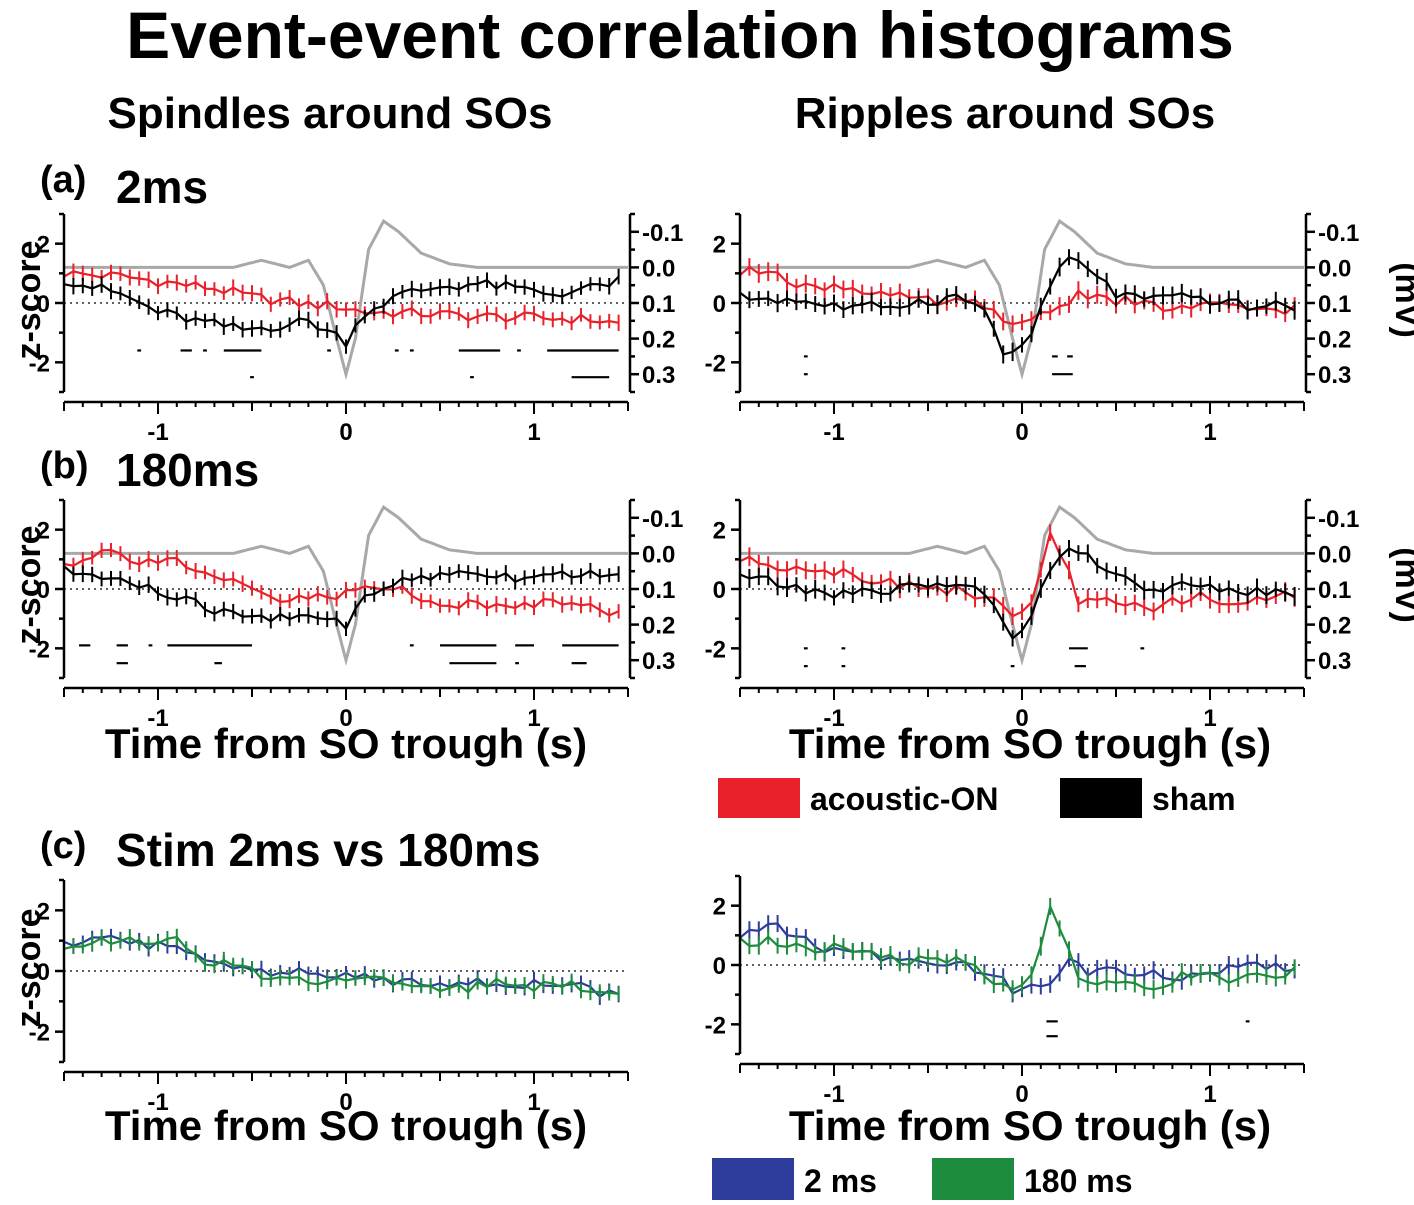  I want to click on legend-label-acoustic-on: acoustic-ON, so click(904, 799).